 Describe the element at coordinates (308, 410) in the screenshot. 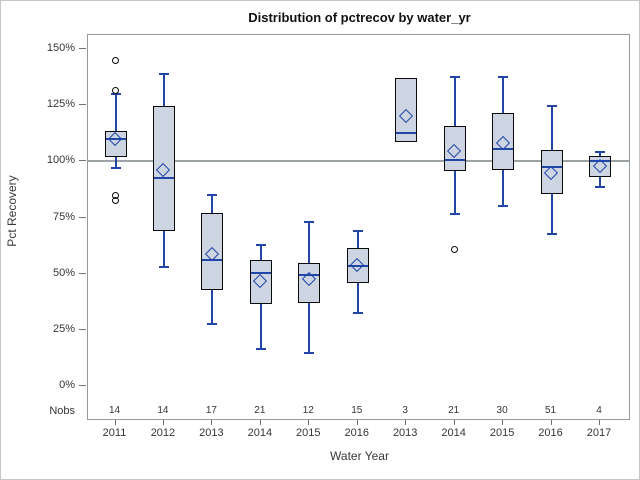

I see `nobs-value: 12` at that location.